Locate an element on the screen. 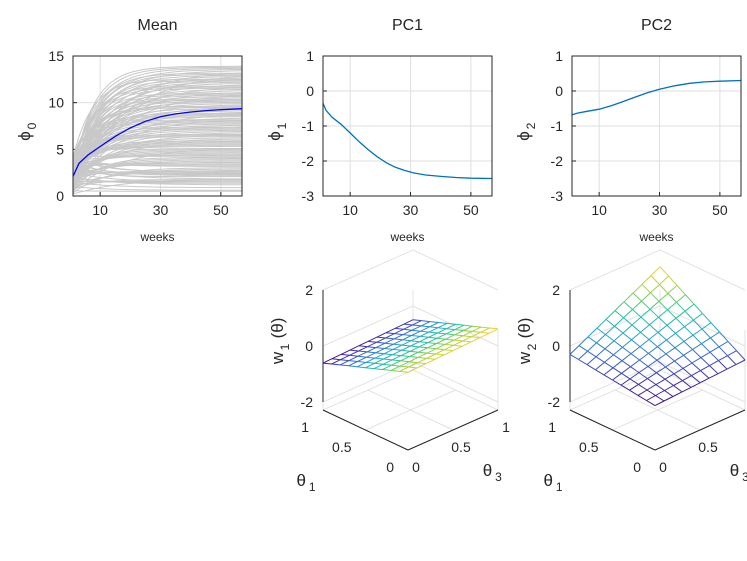  chart-title: Mean is located at coordinates (157, 25).